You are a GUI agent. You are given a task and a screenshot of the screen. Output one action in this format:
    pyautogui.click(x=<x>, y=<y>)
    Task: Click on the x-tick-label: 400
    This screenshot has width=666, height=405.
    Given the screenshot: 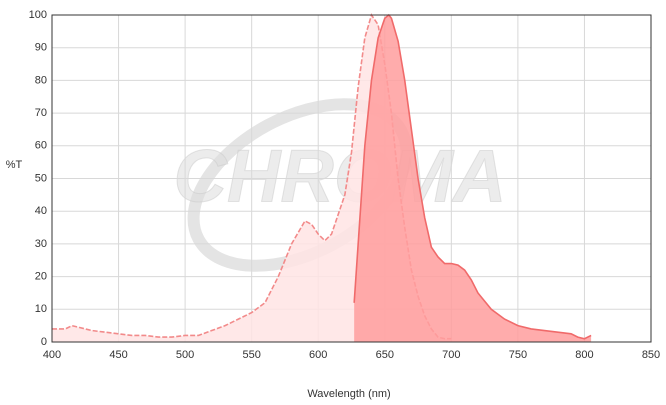 What is the action you would take?
    pyautogui.click(x=52, y=355)
    